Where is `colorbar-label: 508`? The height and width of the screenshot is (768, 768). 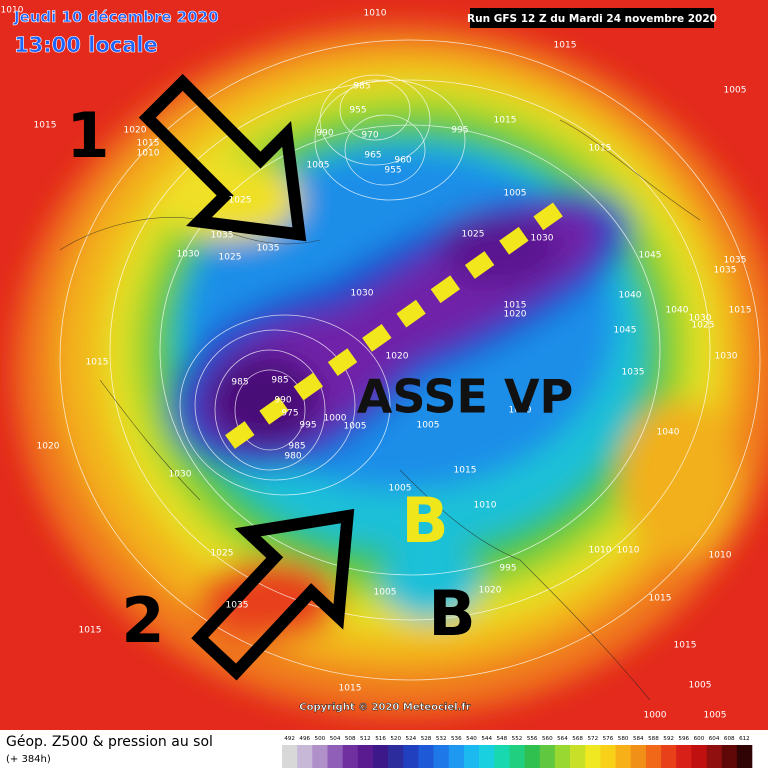 colorbar-label: 508 is located at coordinates (350, 739).